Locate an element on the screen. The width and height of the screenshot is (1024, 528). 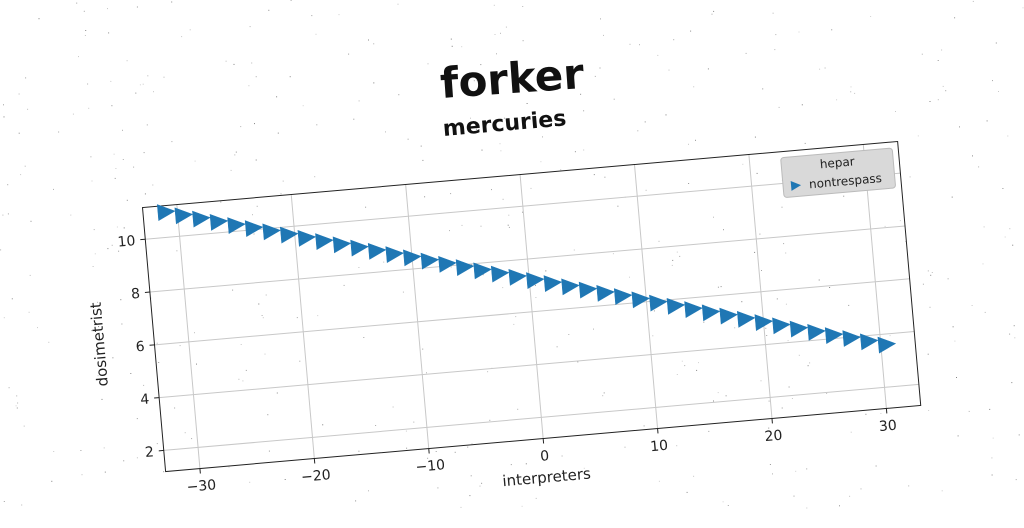
x-tick-label: 30 is located at coordinates (887, 426).